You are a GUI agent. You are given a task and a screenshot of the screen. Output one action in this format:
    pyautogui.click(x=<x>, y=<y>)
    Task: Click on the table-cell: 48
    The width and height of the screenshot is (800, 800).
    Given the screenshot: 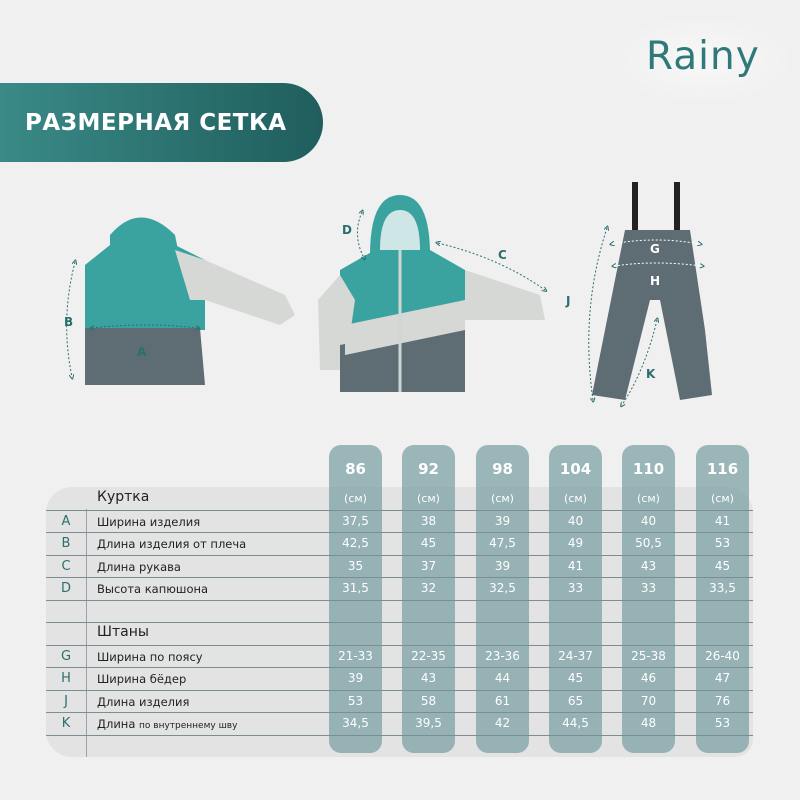 What is the action you would take?
    pyautogui.click(x=648, y=723)
    